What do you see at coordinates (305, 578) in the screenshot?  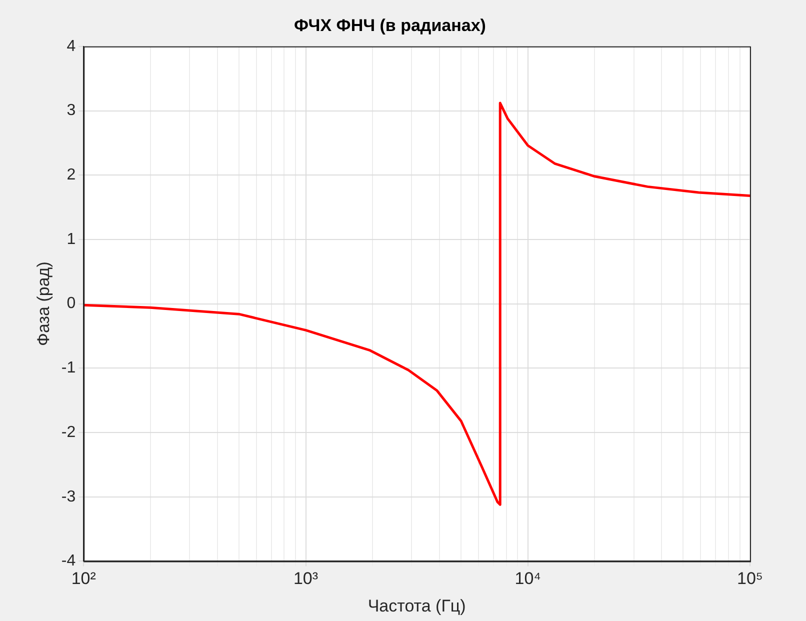 I see `x-tick-label: 10³` at bounding box center [305, 578].